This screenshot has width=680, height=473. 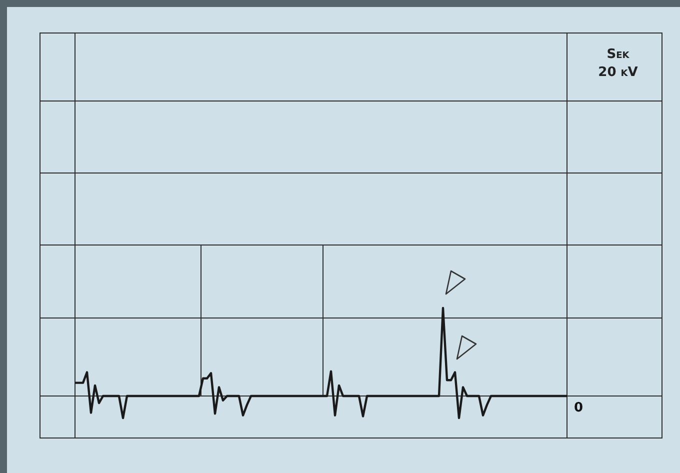 What do you see at coordinates (618, 55) in the screenshot?
I see `text: Sek` at bounding box center [618, 55].